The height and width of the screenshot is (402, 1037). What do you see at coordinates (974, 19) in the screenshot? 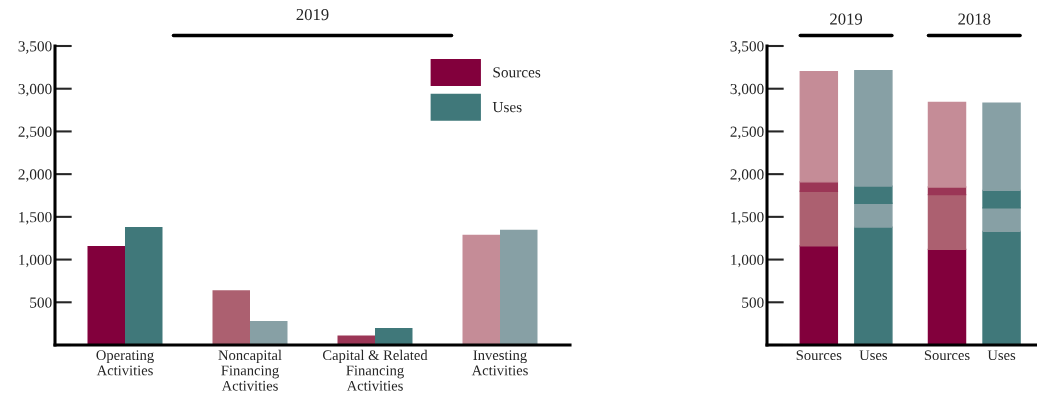
I see `text: 2018` at bounding box center [974, 19].